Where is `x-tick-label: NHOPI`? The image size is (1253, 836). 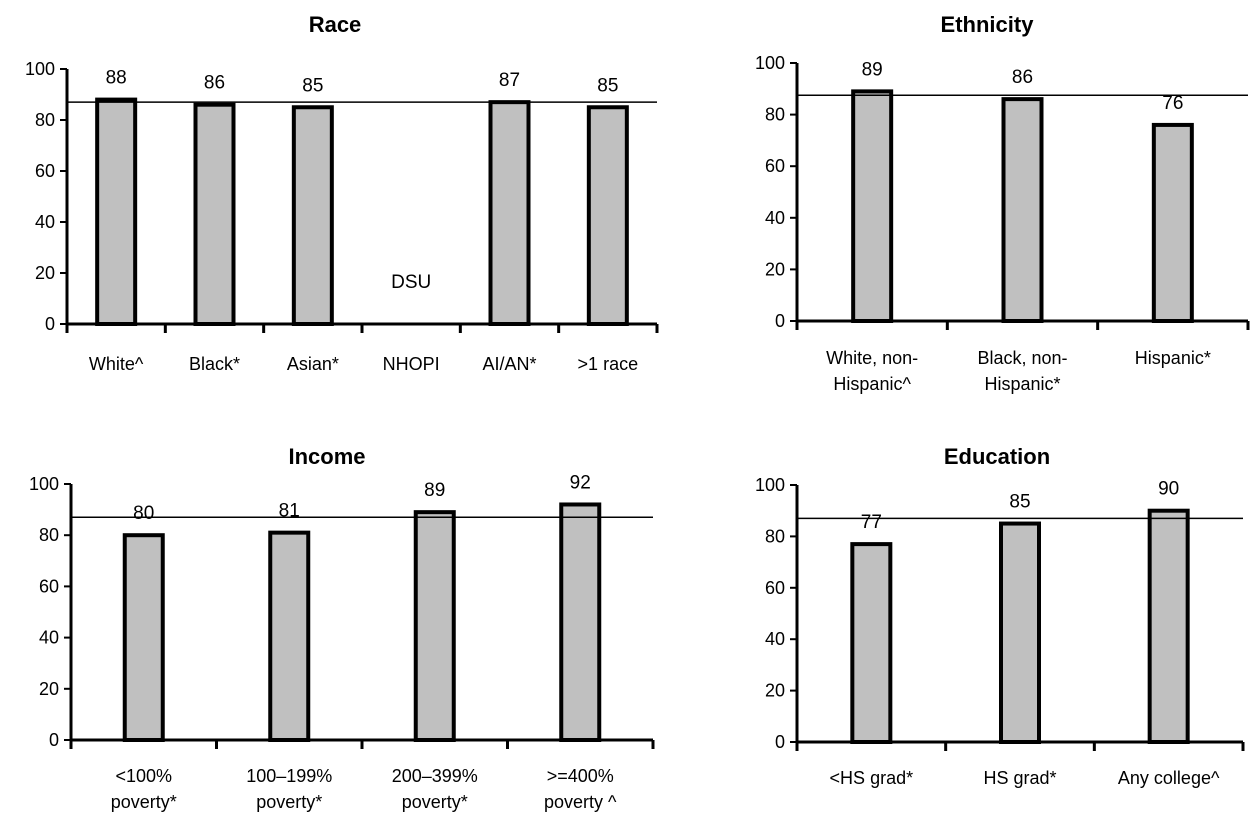
x-tick-label: NHOPI is located at coordinates (411, 364).